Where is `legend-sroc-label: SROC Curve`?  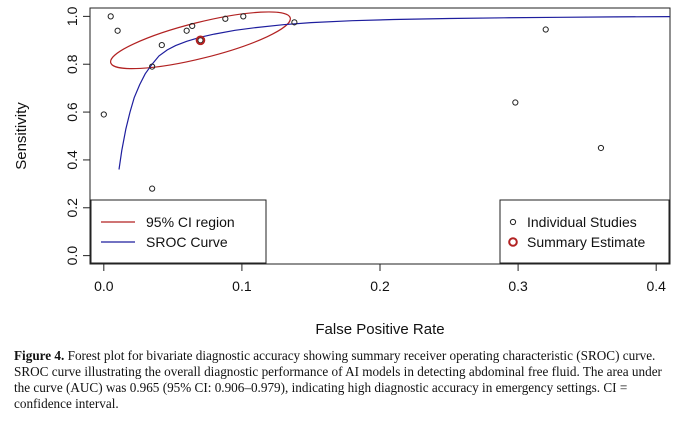
legend-sroc-label: SROC Curve is located at coordinates (187, 242).